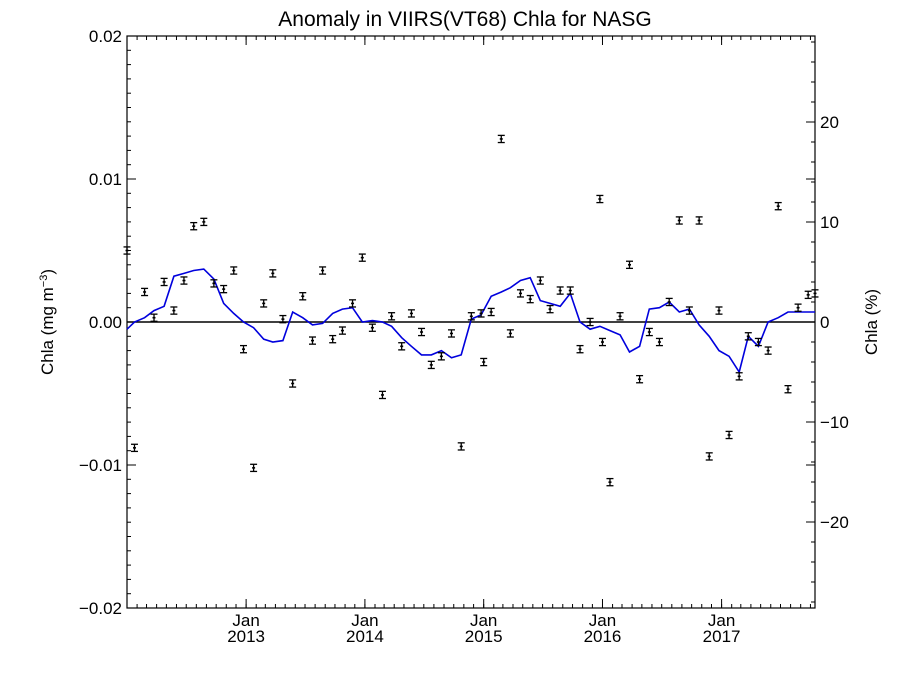 The image size is (900, 675). I want to click on y2-axis-label: Chla (%), so click(871, 322).